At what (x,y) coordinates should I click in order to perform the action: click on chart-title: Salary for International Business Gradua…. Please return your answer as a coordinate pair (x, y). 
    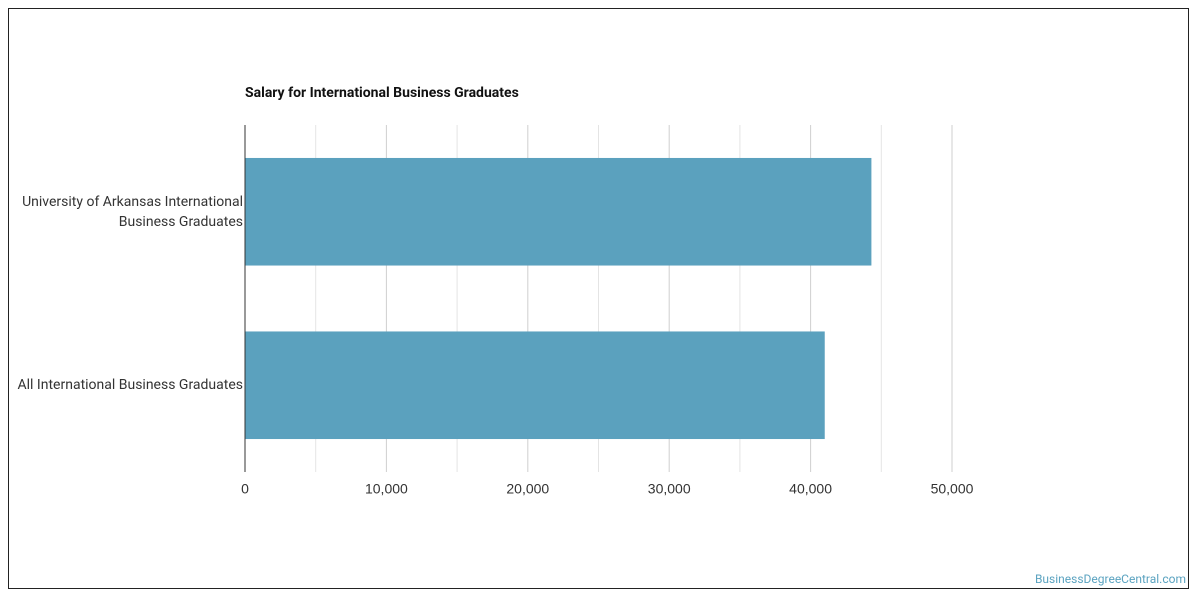
    Looking at the image, I should click on (382, 93).